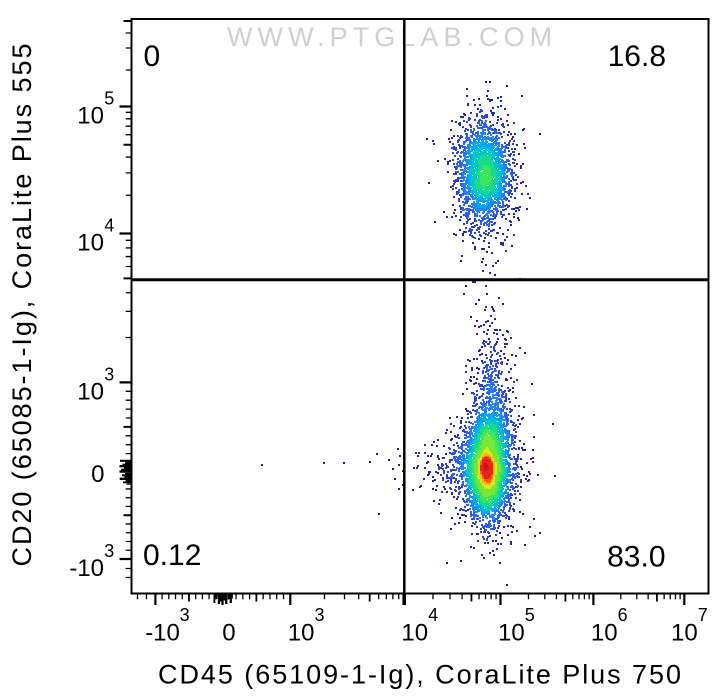 This screenshot has width=725, height=697. Describe the element at coordinates (636, 557) in the screenshot. I see `svg-text: 83.0` at that location.